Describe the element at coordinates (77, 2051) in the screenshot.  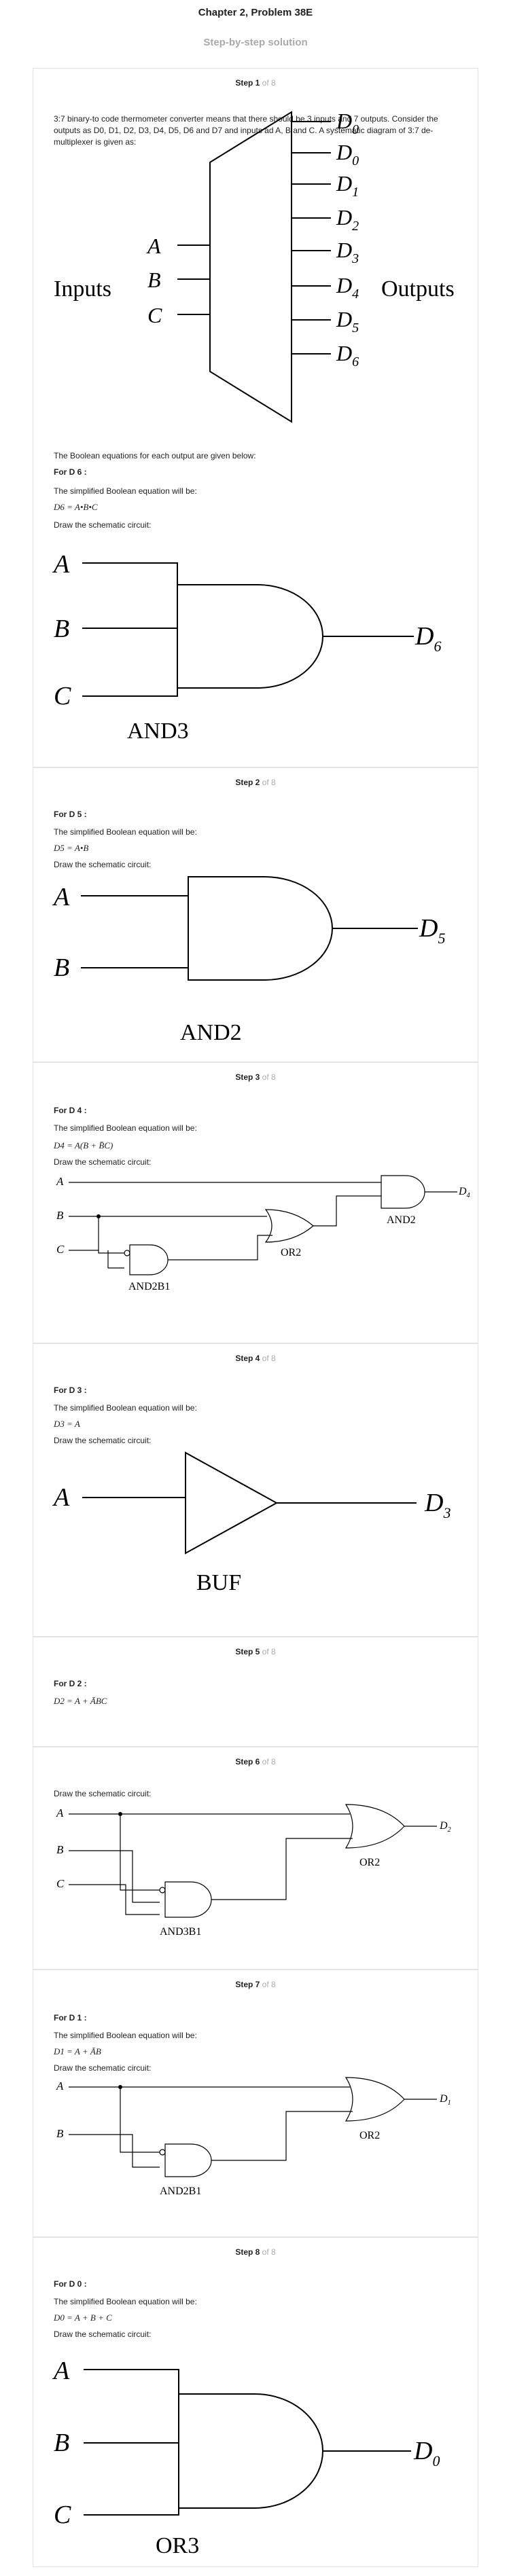
I see `boolean-equation: D1 = A + ĀB` at that location.